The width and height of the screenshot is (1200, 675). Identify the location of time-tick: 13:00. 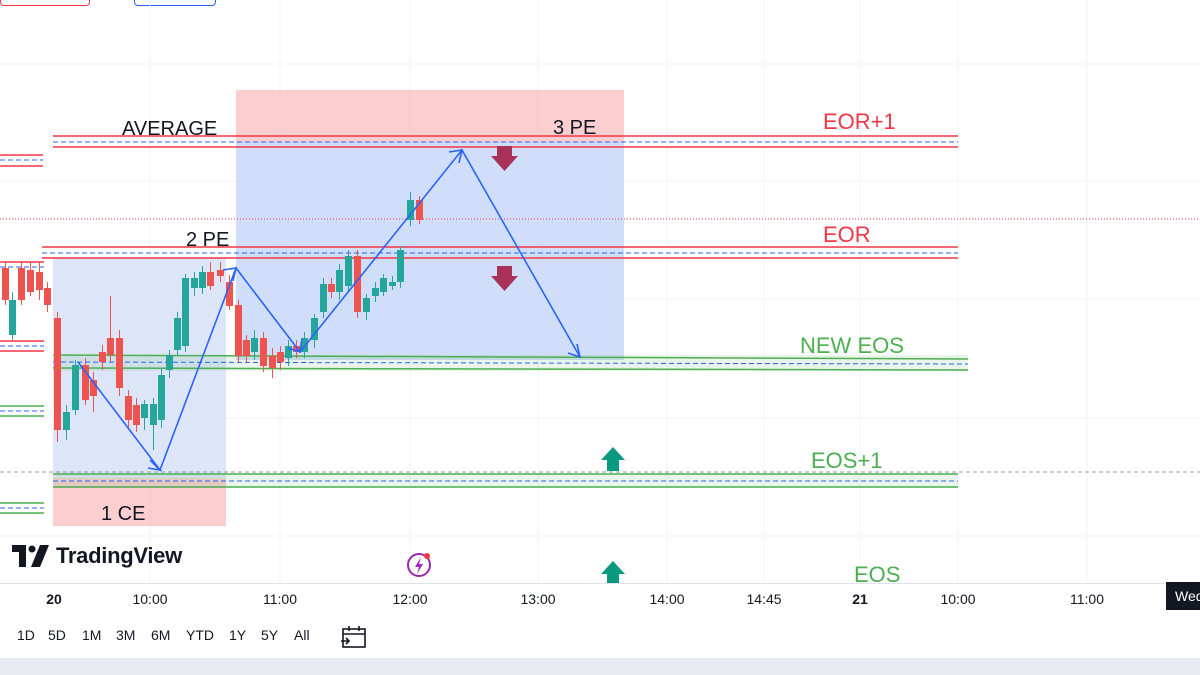
(538, 599).